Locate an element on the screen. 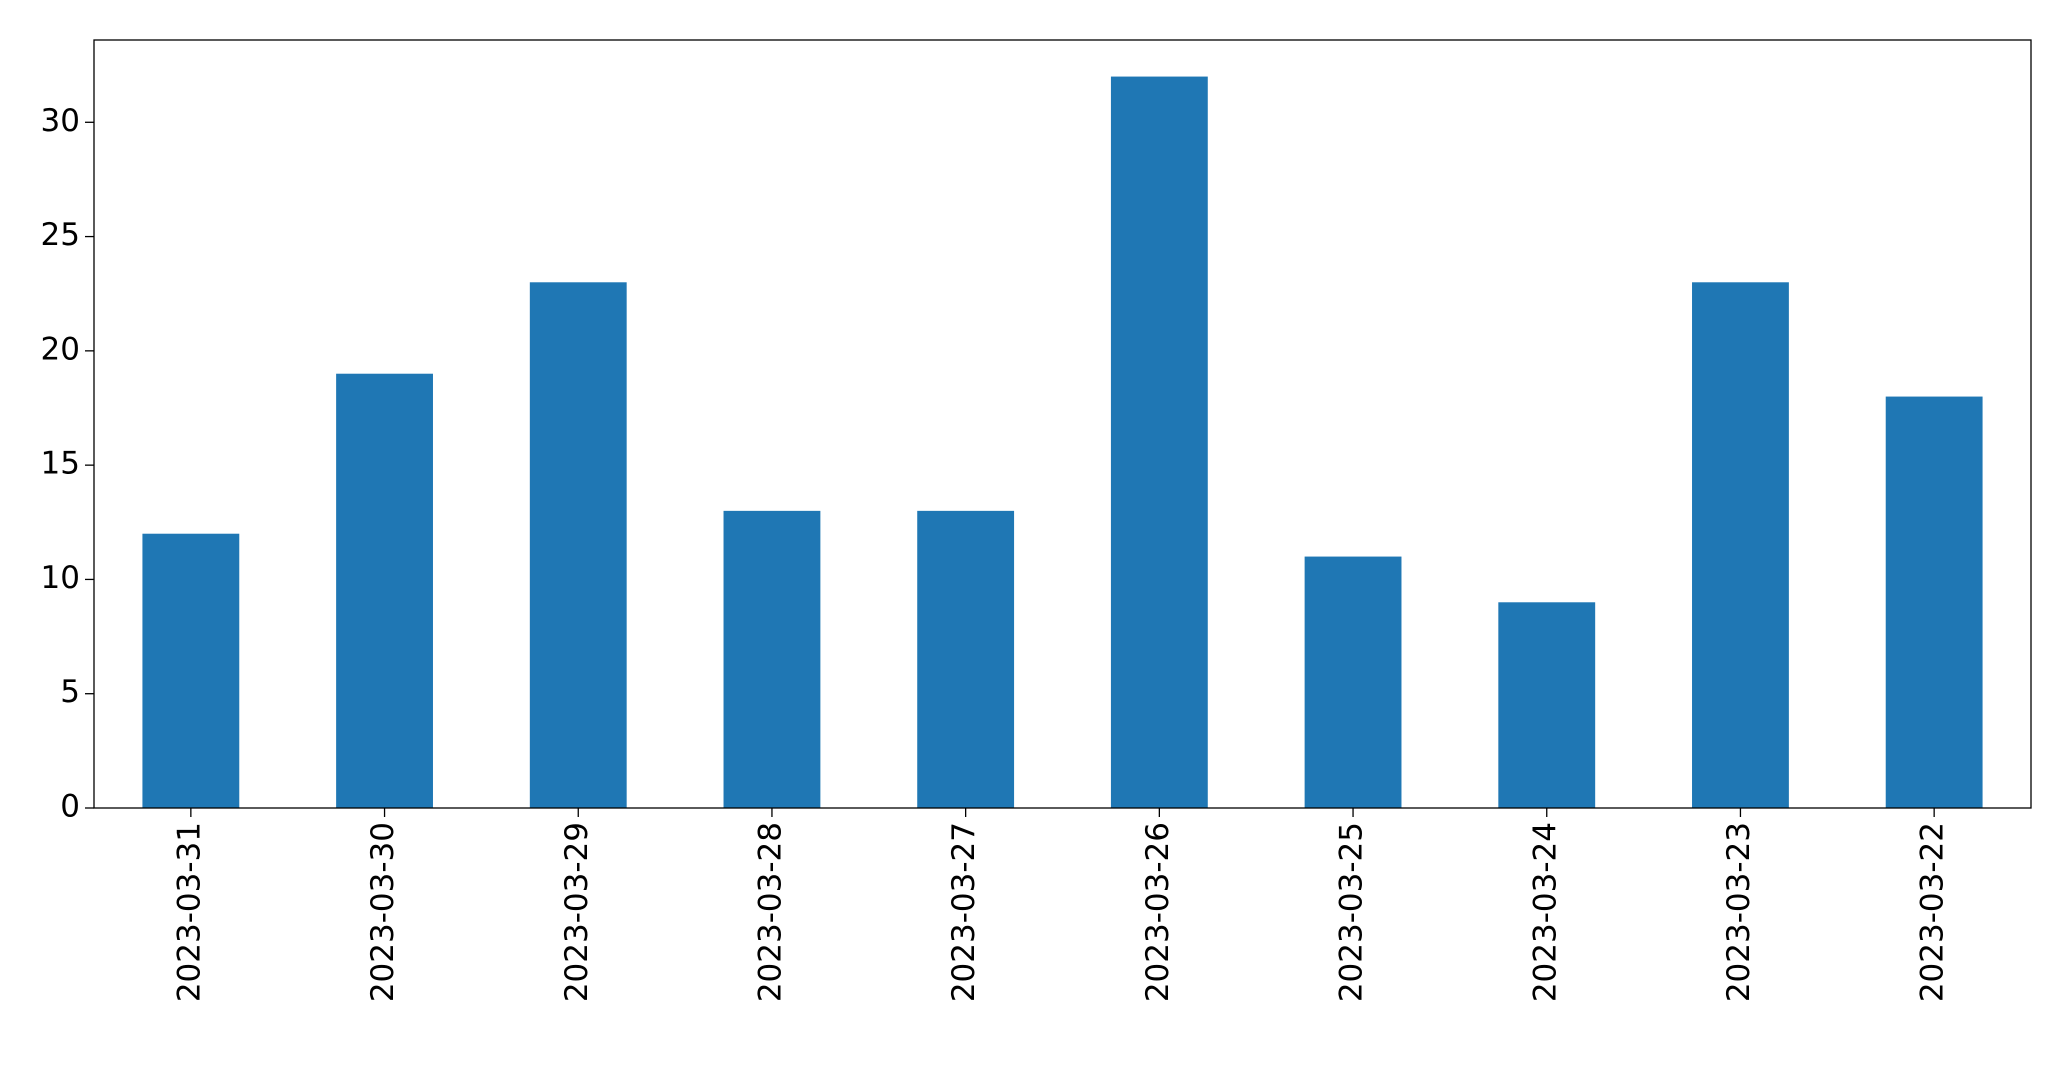  y-tick-label: 25 is located at coordinates (60, 235).